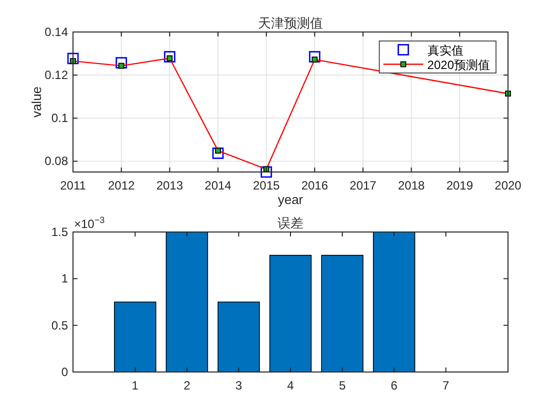 This screenshot has width=560, height=420. I want to click on y-axis-title: value, so click(36, 102).